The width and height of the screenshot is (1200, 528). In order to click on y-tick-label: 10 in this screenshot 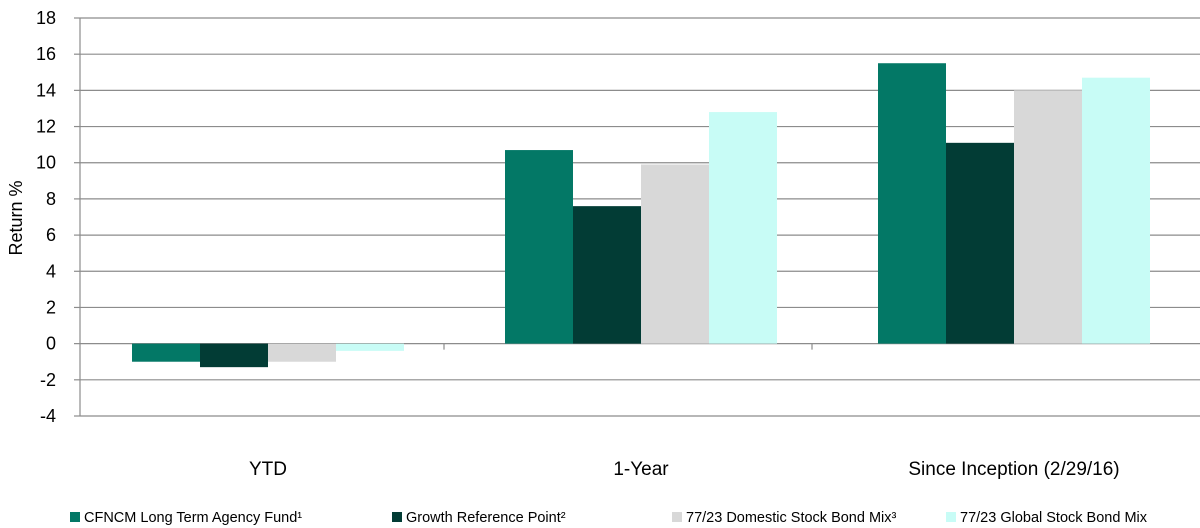, I will do `click(46, 163)`.